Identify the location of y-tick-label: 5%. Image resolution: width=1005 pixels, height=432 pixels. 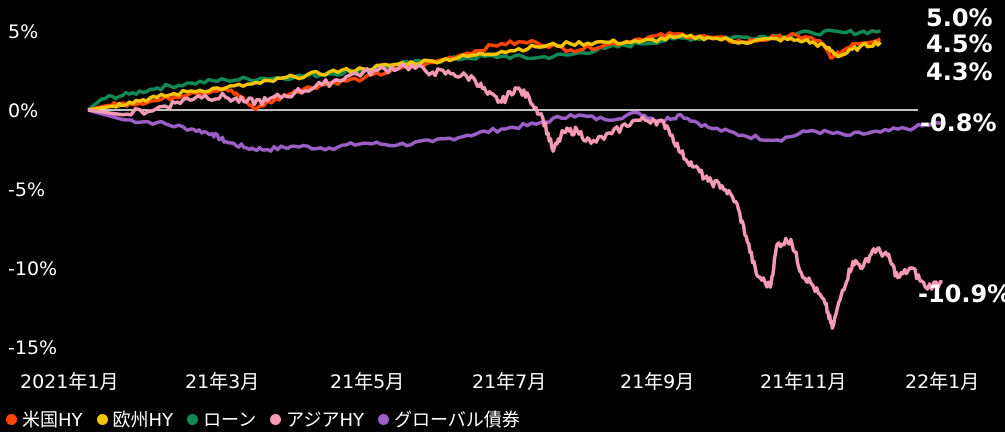
(23, 32).